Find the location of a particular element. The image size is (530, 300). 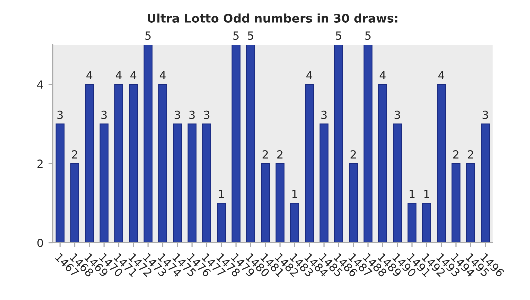

y-tick-label: 0 is located at coordinates (41, 243).